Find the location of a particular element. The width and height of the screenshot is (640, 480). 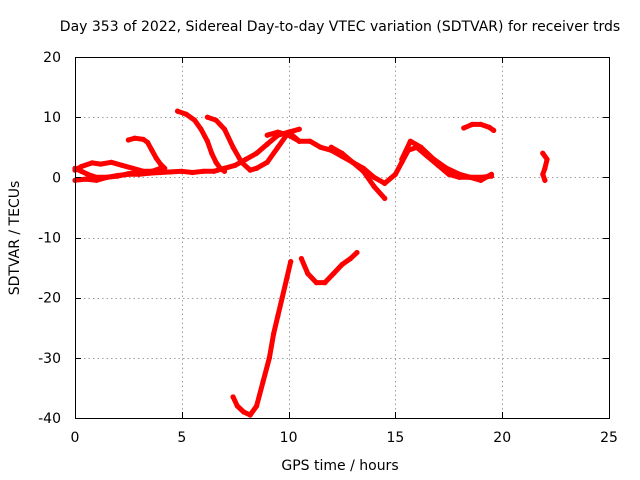

series-line-s1 is located at coordinates (187, 154).